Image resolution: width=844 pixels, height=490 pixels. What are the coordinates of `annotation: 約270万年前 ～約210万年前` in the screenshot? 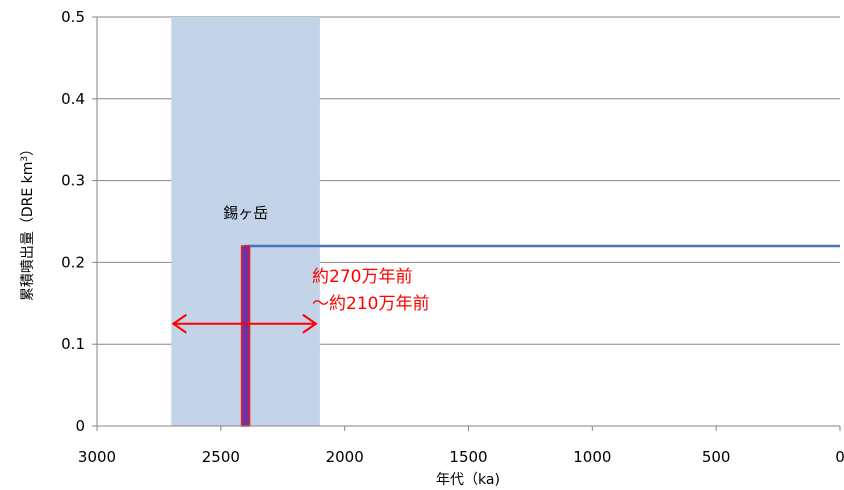 It's located at (300, 300).